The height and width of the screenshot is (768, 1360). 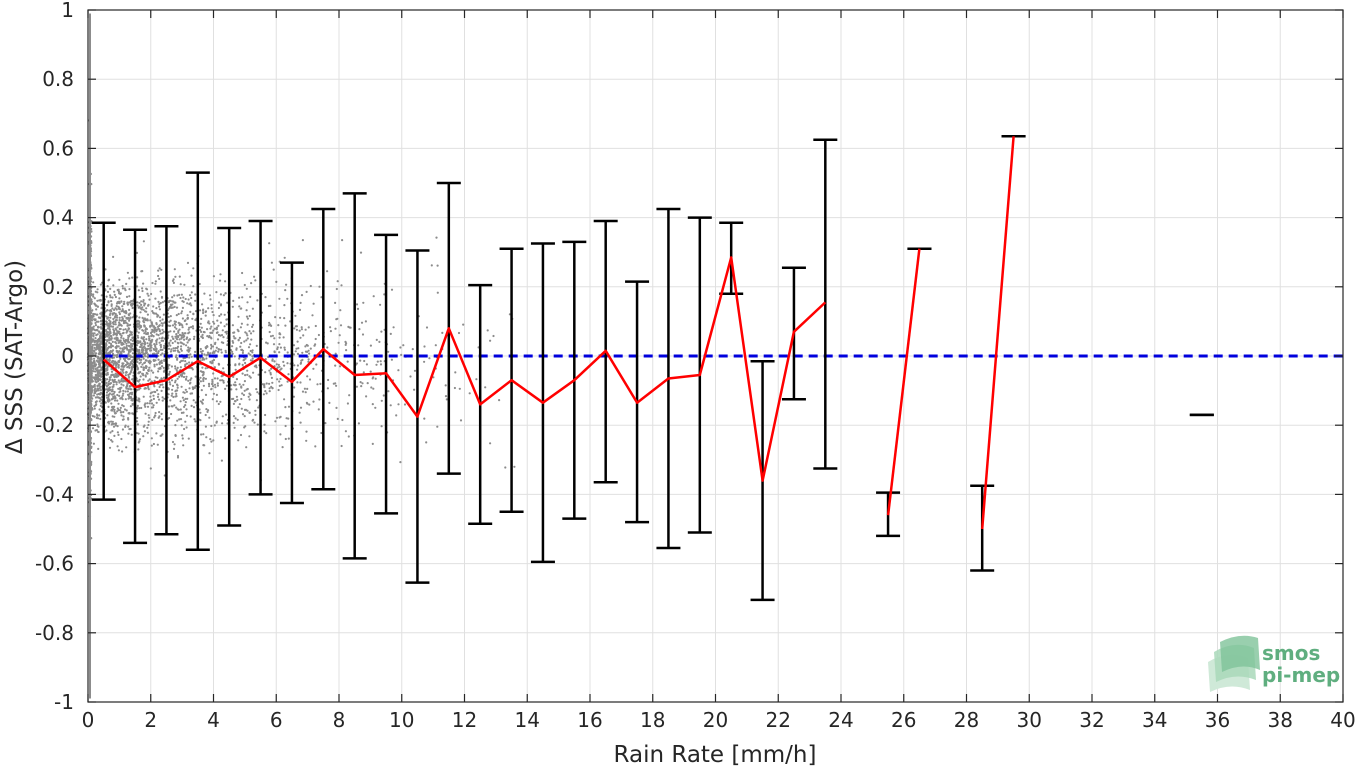 What do you see at coordinates (103, 361) in the screenshot?
I see `error-bar` at bounding box center [103, 361].